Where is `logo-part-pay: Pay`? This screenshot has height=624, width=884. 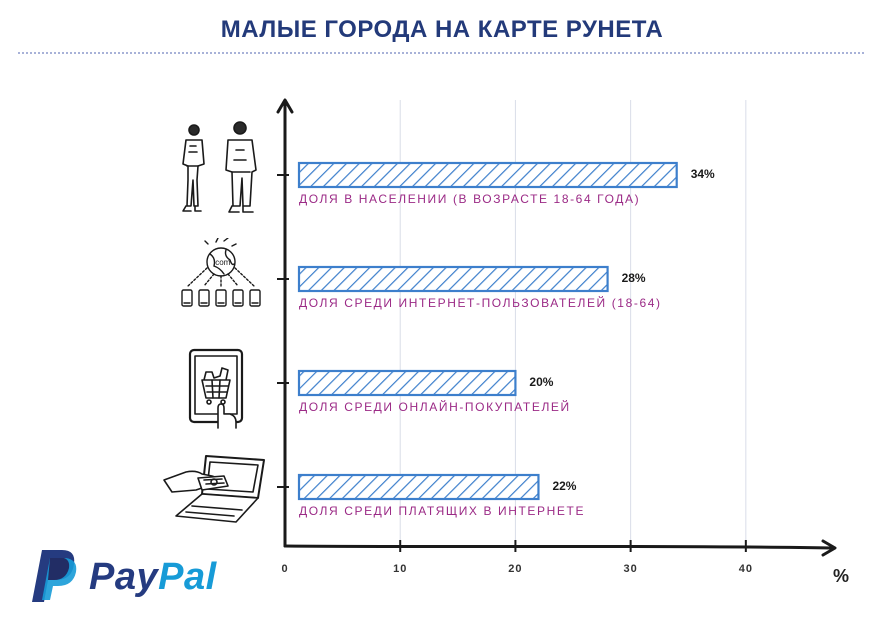 logo-part-pay: Pay is located at coordinates (124, 577).